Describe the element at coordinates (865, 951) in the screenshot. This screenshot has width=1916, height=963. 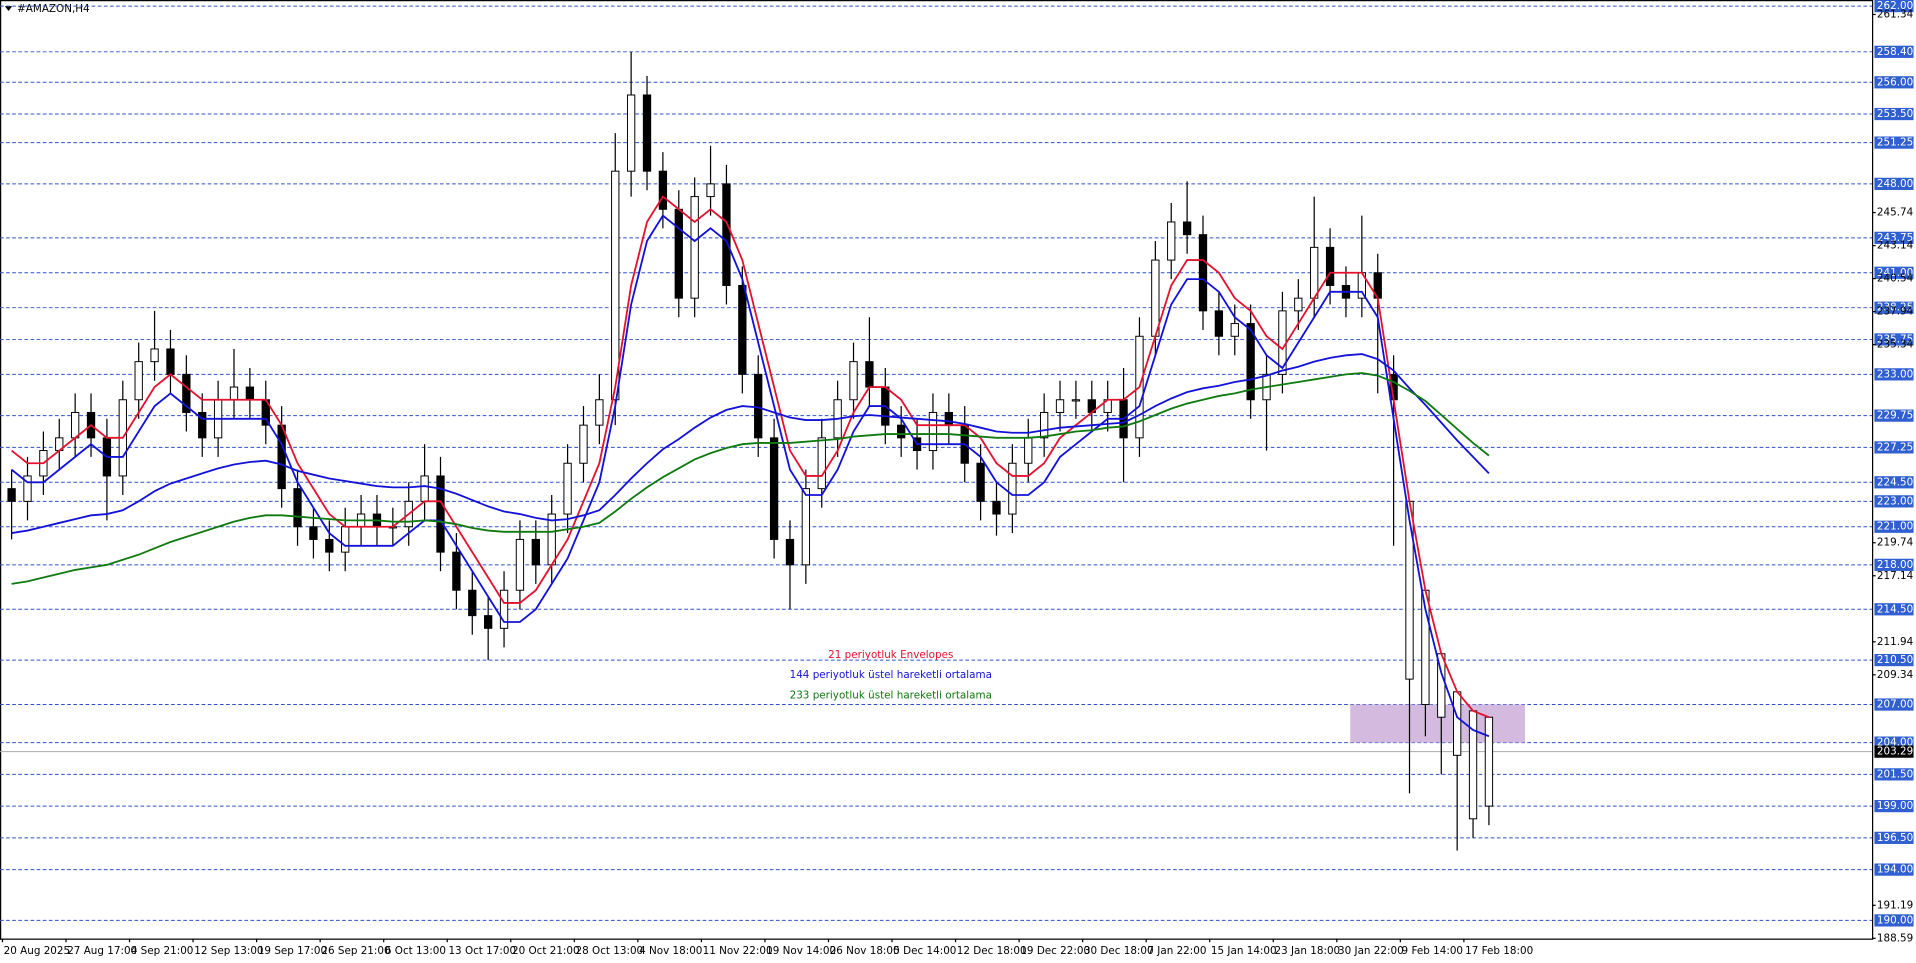
I see `x-tick-label: 26 Nov 18:00` at that location.